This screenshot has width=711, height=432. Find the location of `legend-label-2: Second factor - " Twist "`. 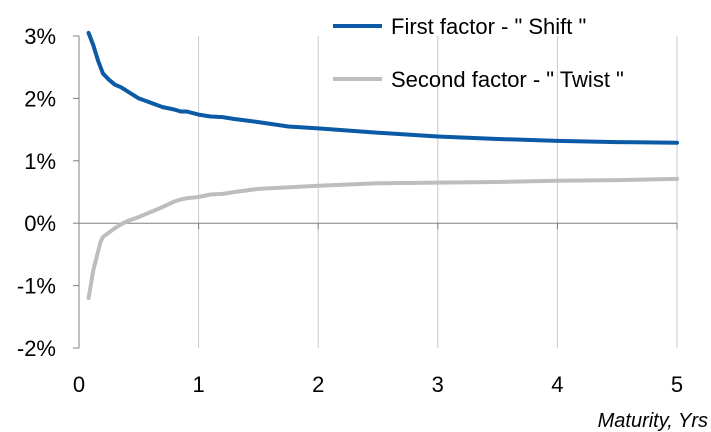

legend-label-2: Second factor - " Twist " is located at coordinates (507, 79).